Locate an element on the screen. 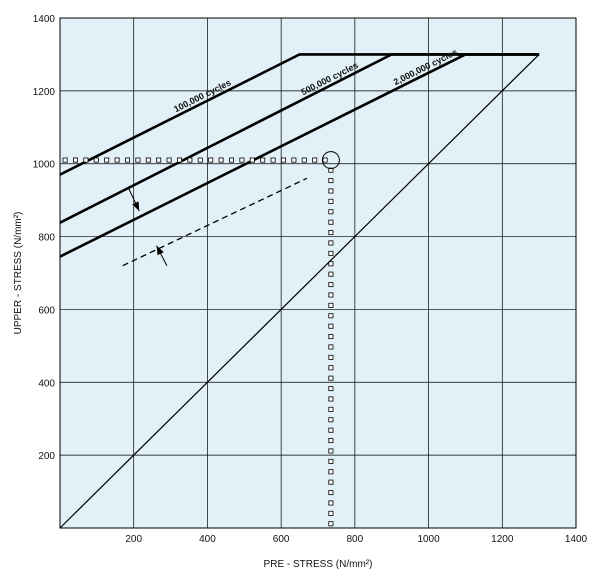 This screenshot has height=573, width=600. x-tick-label: 800 is located at coordinates (355, 539).